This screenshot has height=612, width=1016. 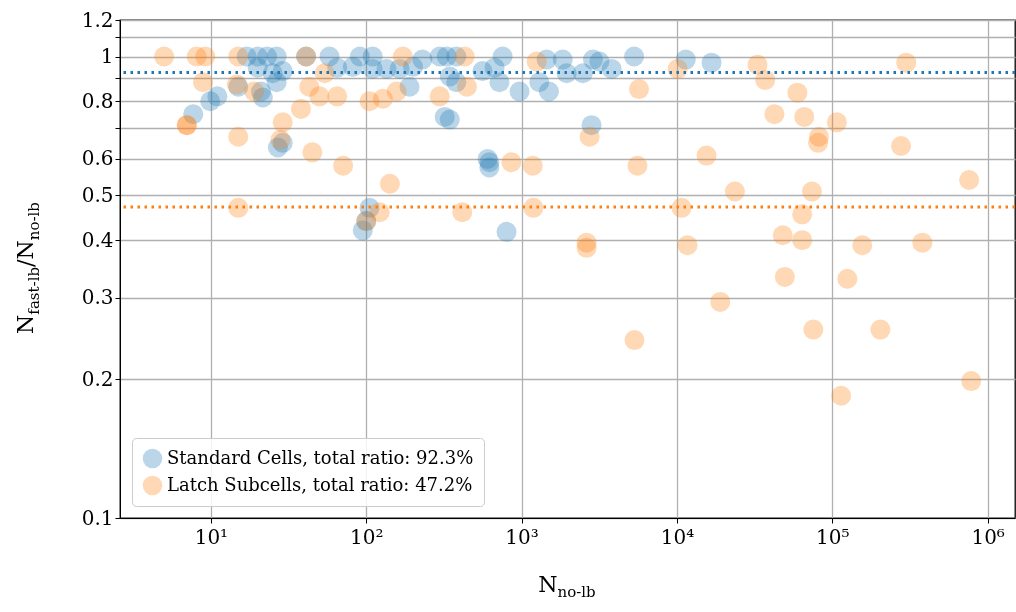 I want to click on legend-label: Latch Subcells, total ratio: 47.2%, so click(x=320, y=484).